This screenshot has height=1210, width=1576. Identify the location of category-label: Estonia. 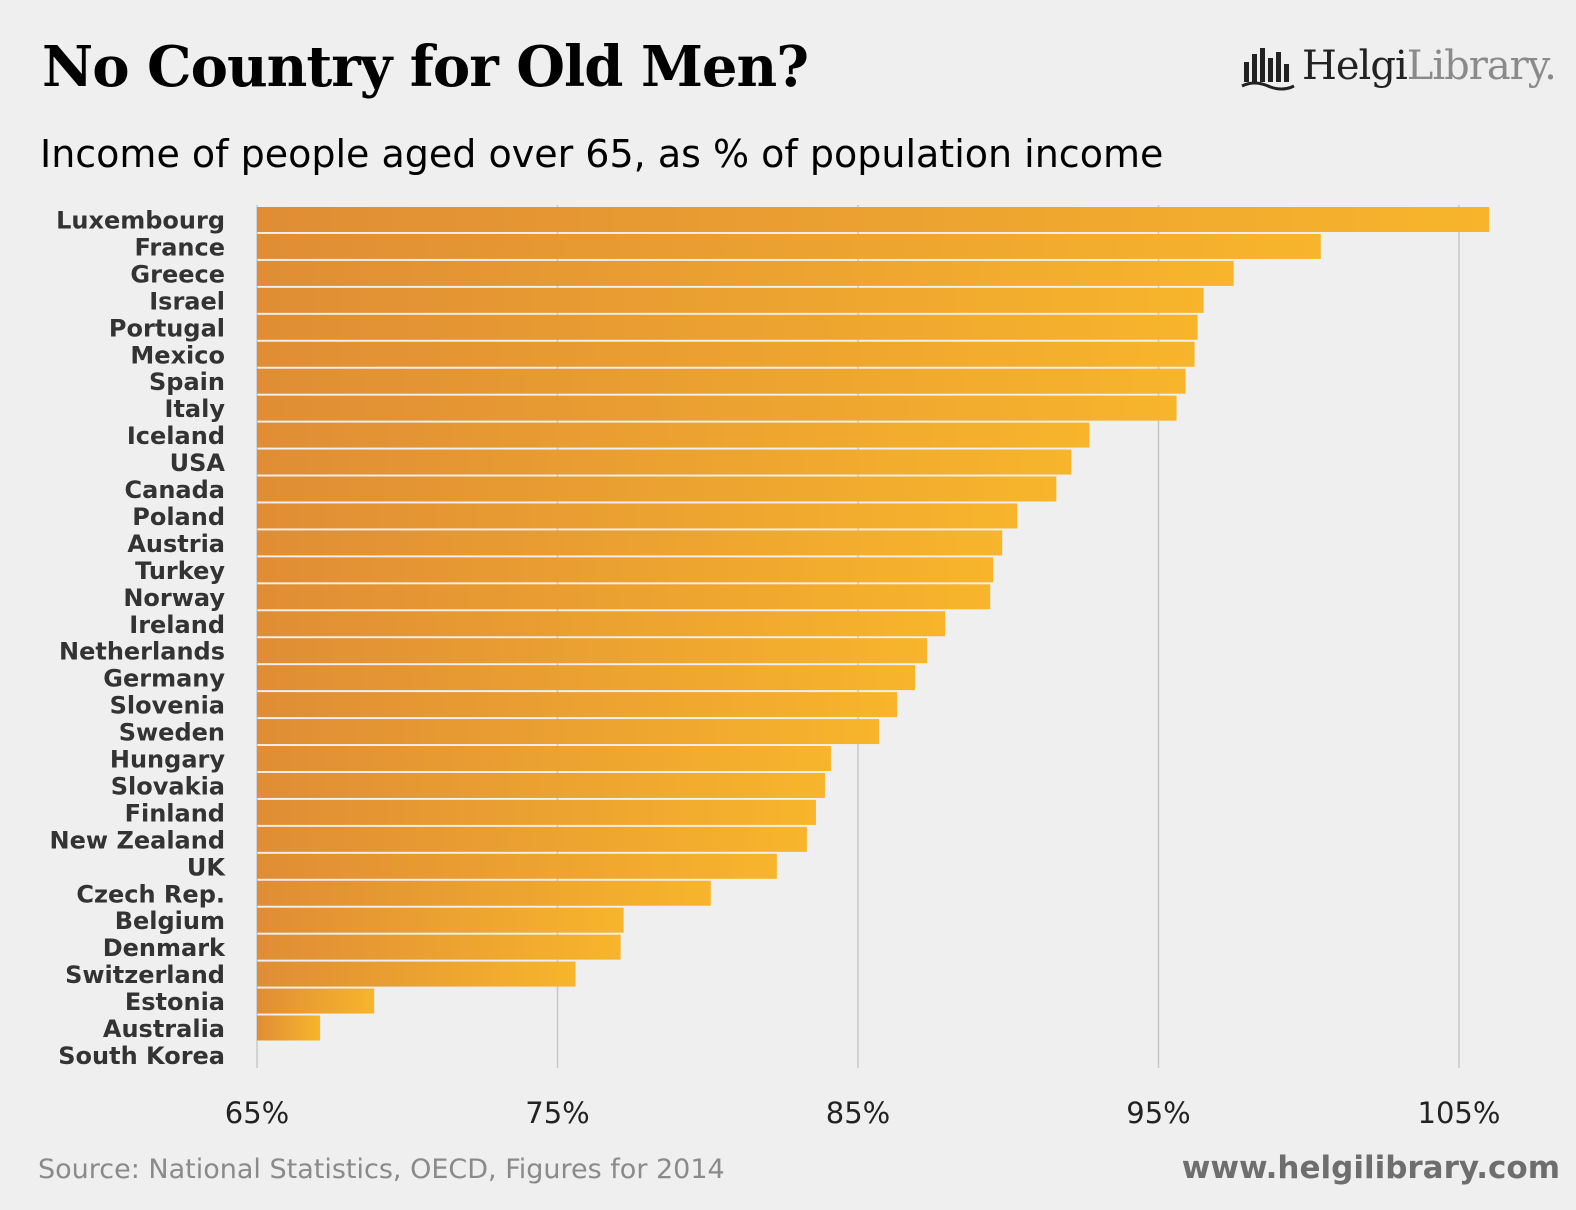
(175, 1002).